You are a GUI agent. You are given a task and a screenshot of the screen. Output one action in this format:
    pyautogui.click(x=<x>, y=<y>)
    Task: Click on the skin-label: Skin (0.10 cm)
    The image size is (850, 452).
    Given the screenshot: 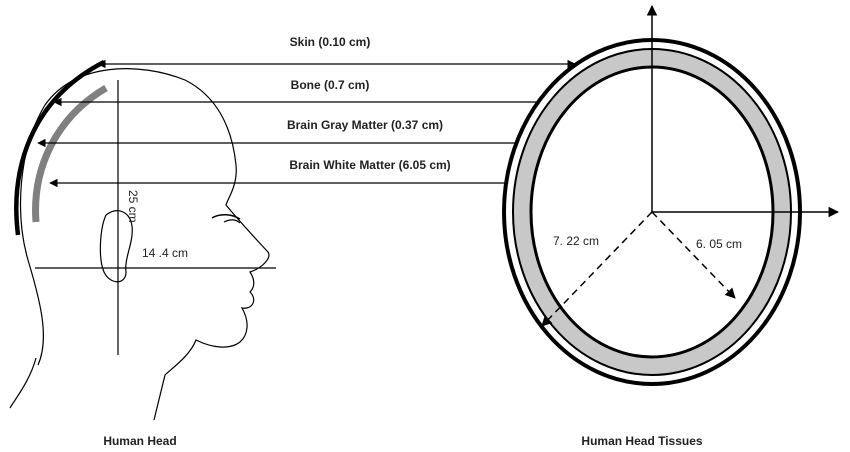 What is the action you would take?
    pyautogui.click(x=330, y=42)
    